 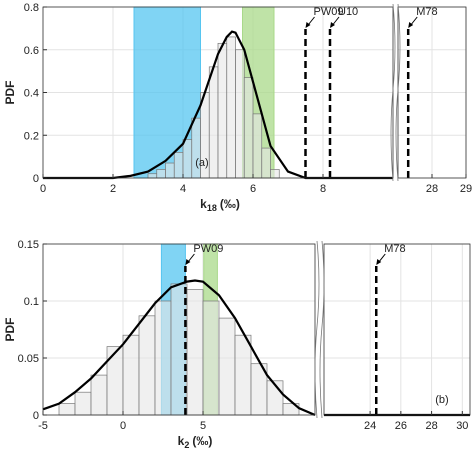 What do you see at coordinates (28, 245) in the screenshot?
I see `y-tick-label: 0.15` at bounding box center [28, 245].